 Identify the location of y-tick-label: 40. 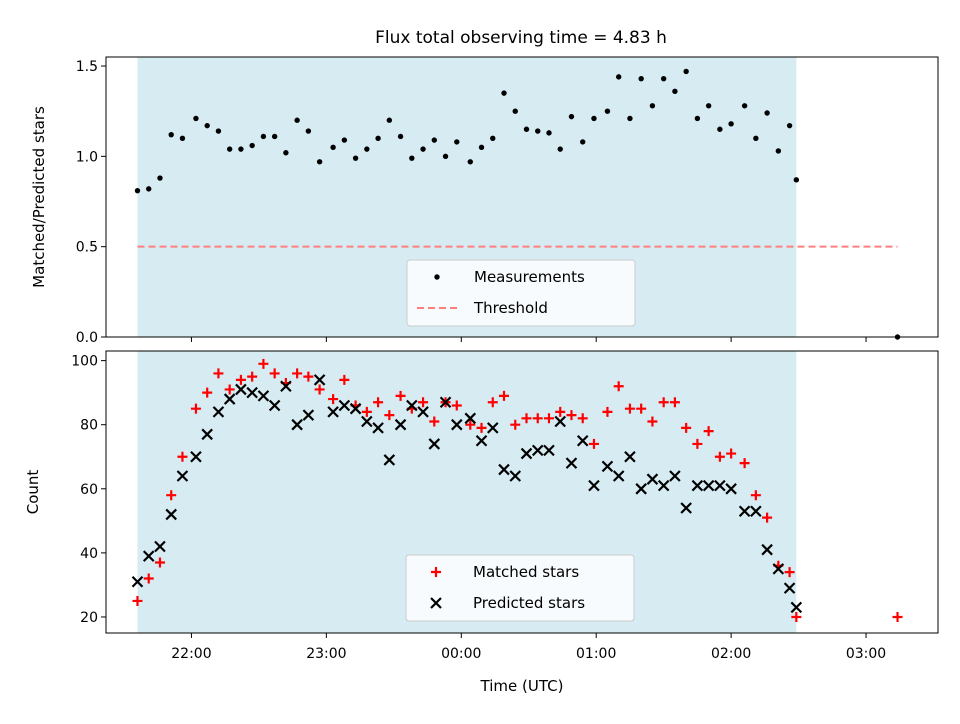
(89, 554).